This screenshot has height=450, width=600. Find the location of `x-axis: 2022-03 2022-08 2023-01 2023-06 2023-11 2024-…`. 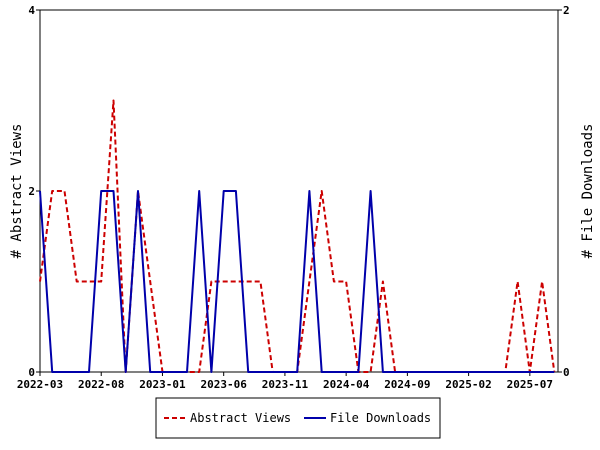

x-axis: 2022-03 2022-08 2023-01 2023-06 2023-11 2024-… is located at coordinates (285, 381).